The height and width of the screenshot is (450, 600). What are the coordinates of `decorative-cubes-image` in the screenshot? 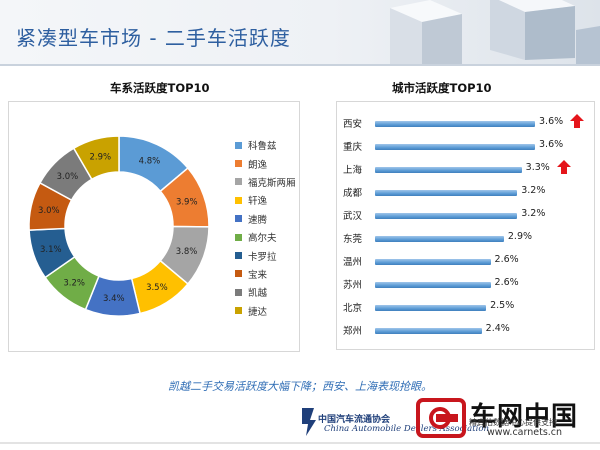 It's located at (495, 33).